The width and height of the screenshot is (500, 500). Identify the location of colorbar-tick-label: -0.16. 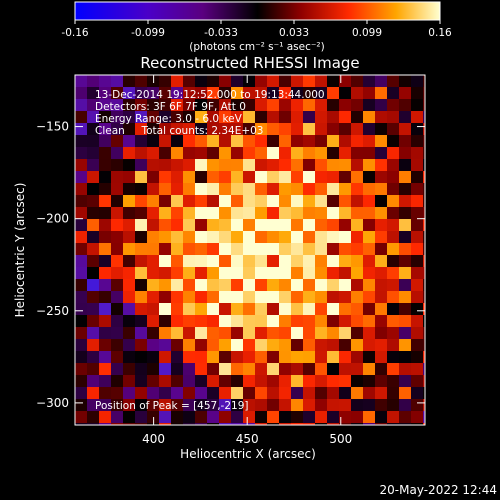
(74, 33).